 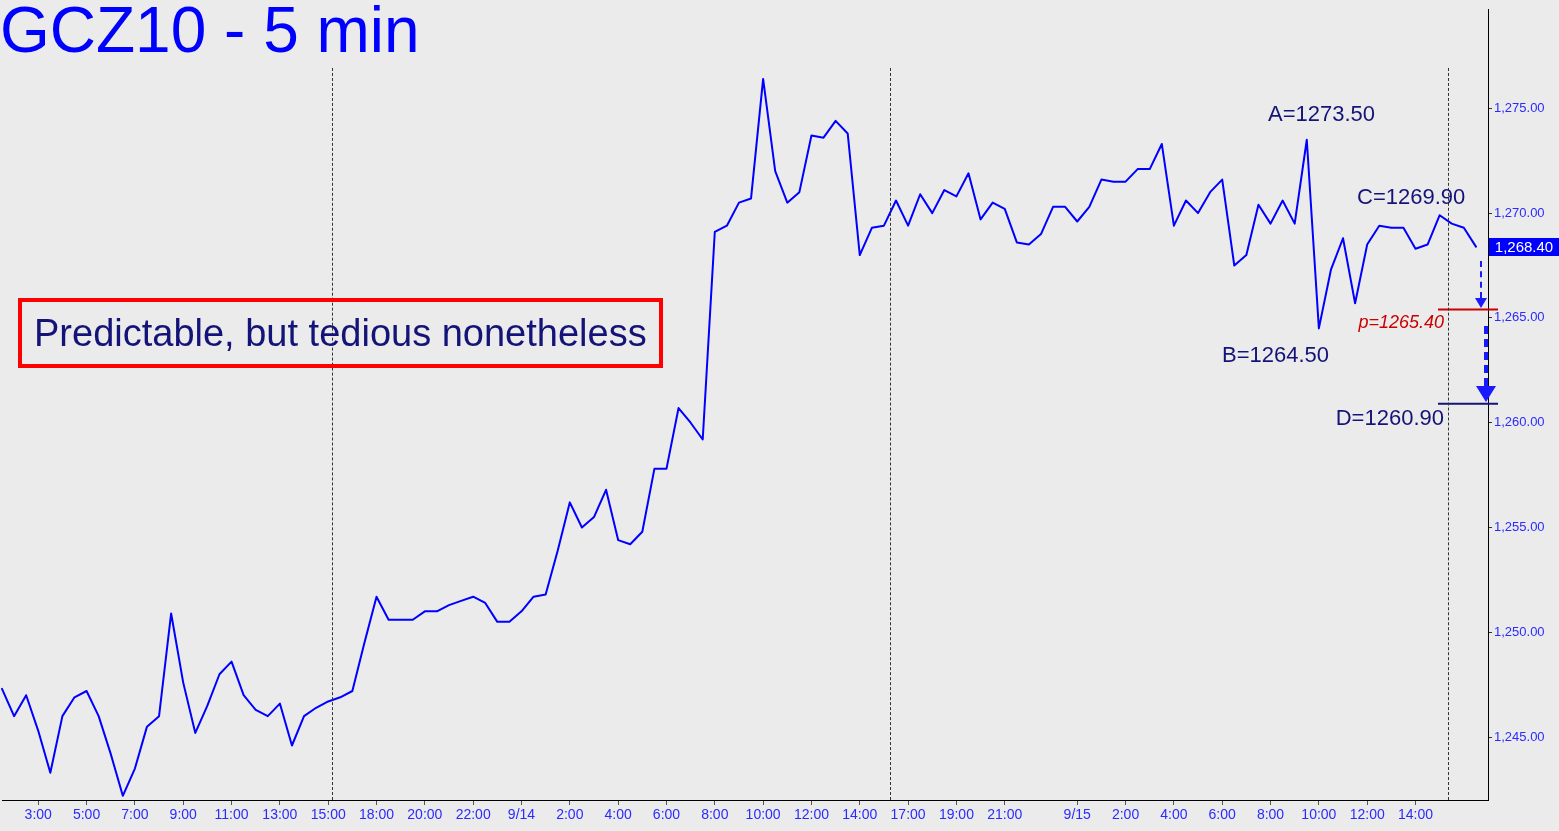 I want to click on y-tick-label: 1,270.00, so click(x=1519, y=212).